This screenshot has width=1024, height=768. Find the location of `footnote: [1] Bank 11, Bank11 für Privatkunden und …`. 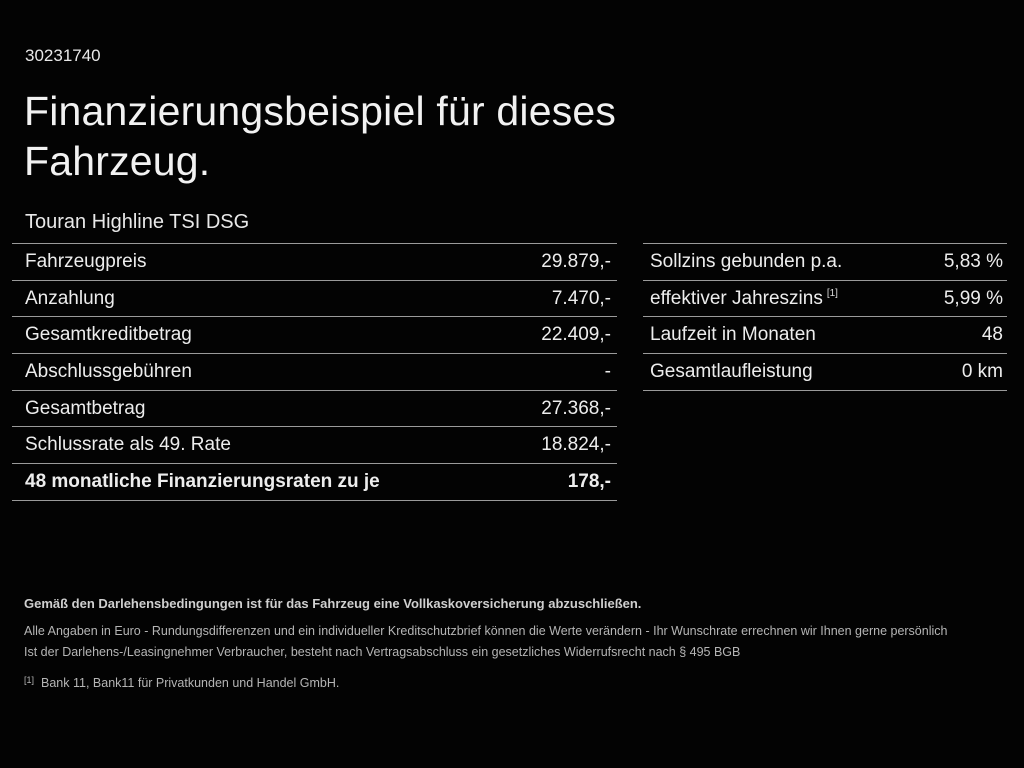

footnote: [1] Bank 11, Bank11 für Privatkunden und … is located at coordinates (506, 682).